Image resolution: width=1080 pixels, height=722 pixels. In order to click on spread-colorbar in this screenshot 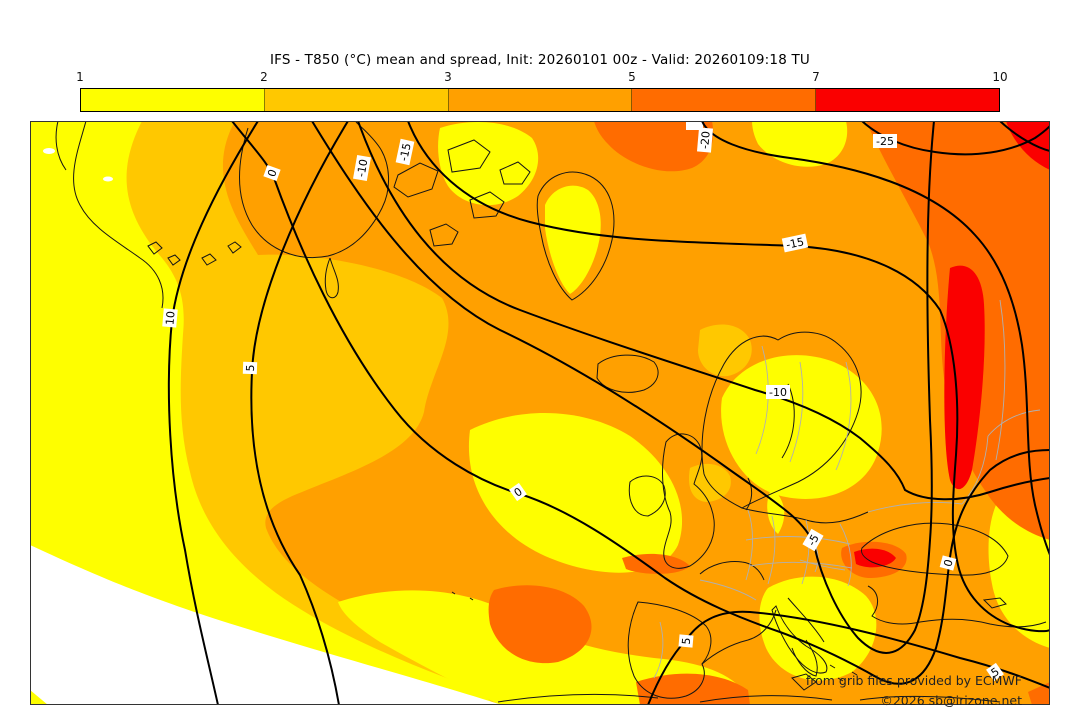, I will do `click(540, 100)`.